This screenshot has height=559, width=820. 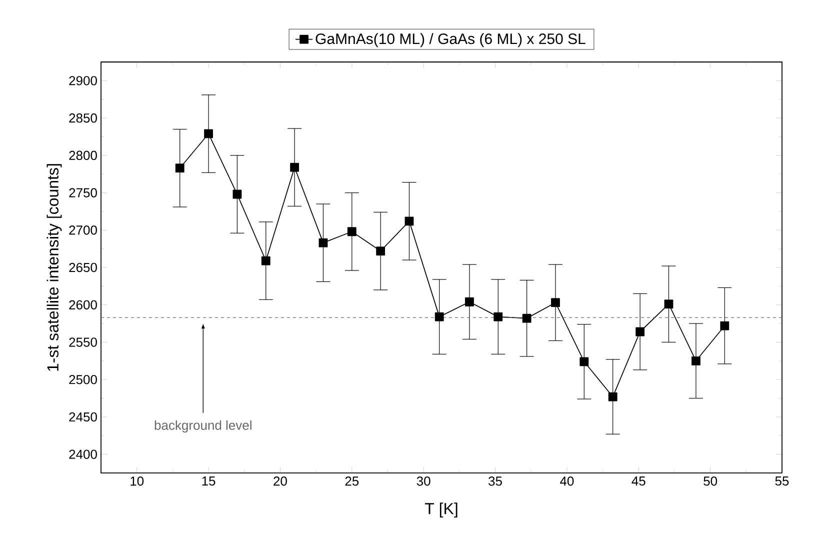 I want to click on y-tick-label: 2600, so click(x=83, y=305).